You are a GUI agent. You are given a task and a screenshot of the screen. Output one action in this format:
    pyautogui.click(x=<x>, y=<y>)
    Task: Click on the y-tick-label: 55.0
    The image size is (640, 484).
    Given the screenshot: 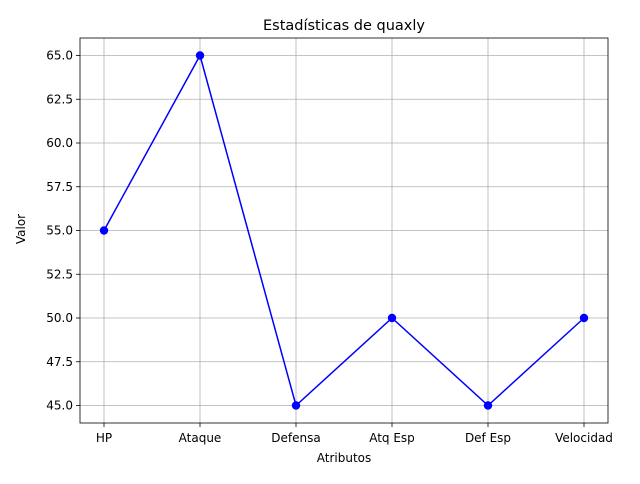 What is the action you would take?
    pyautogui.click(x=59, y=231)
    